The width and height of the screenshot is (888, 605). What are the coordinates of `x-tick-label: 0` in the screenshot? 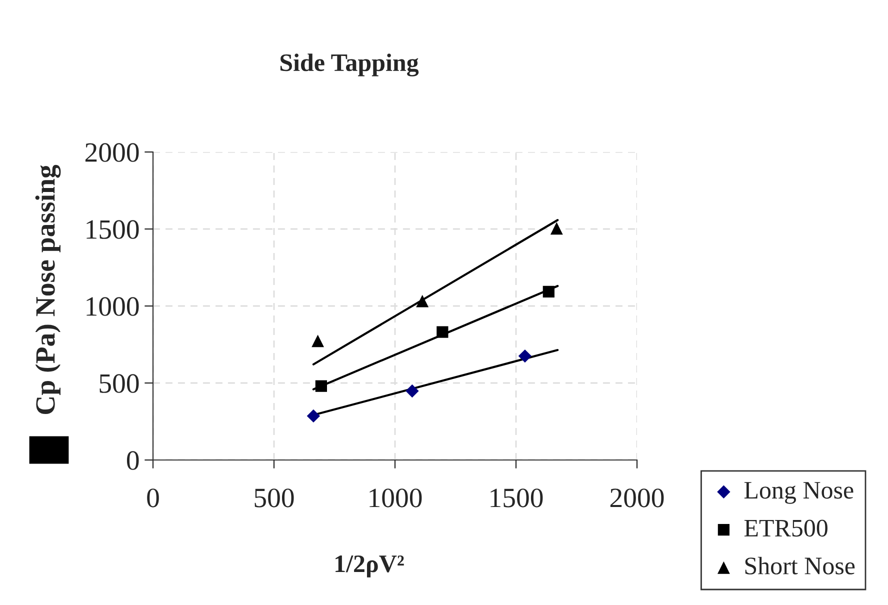 It's located at (153, 498).